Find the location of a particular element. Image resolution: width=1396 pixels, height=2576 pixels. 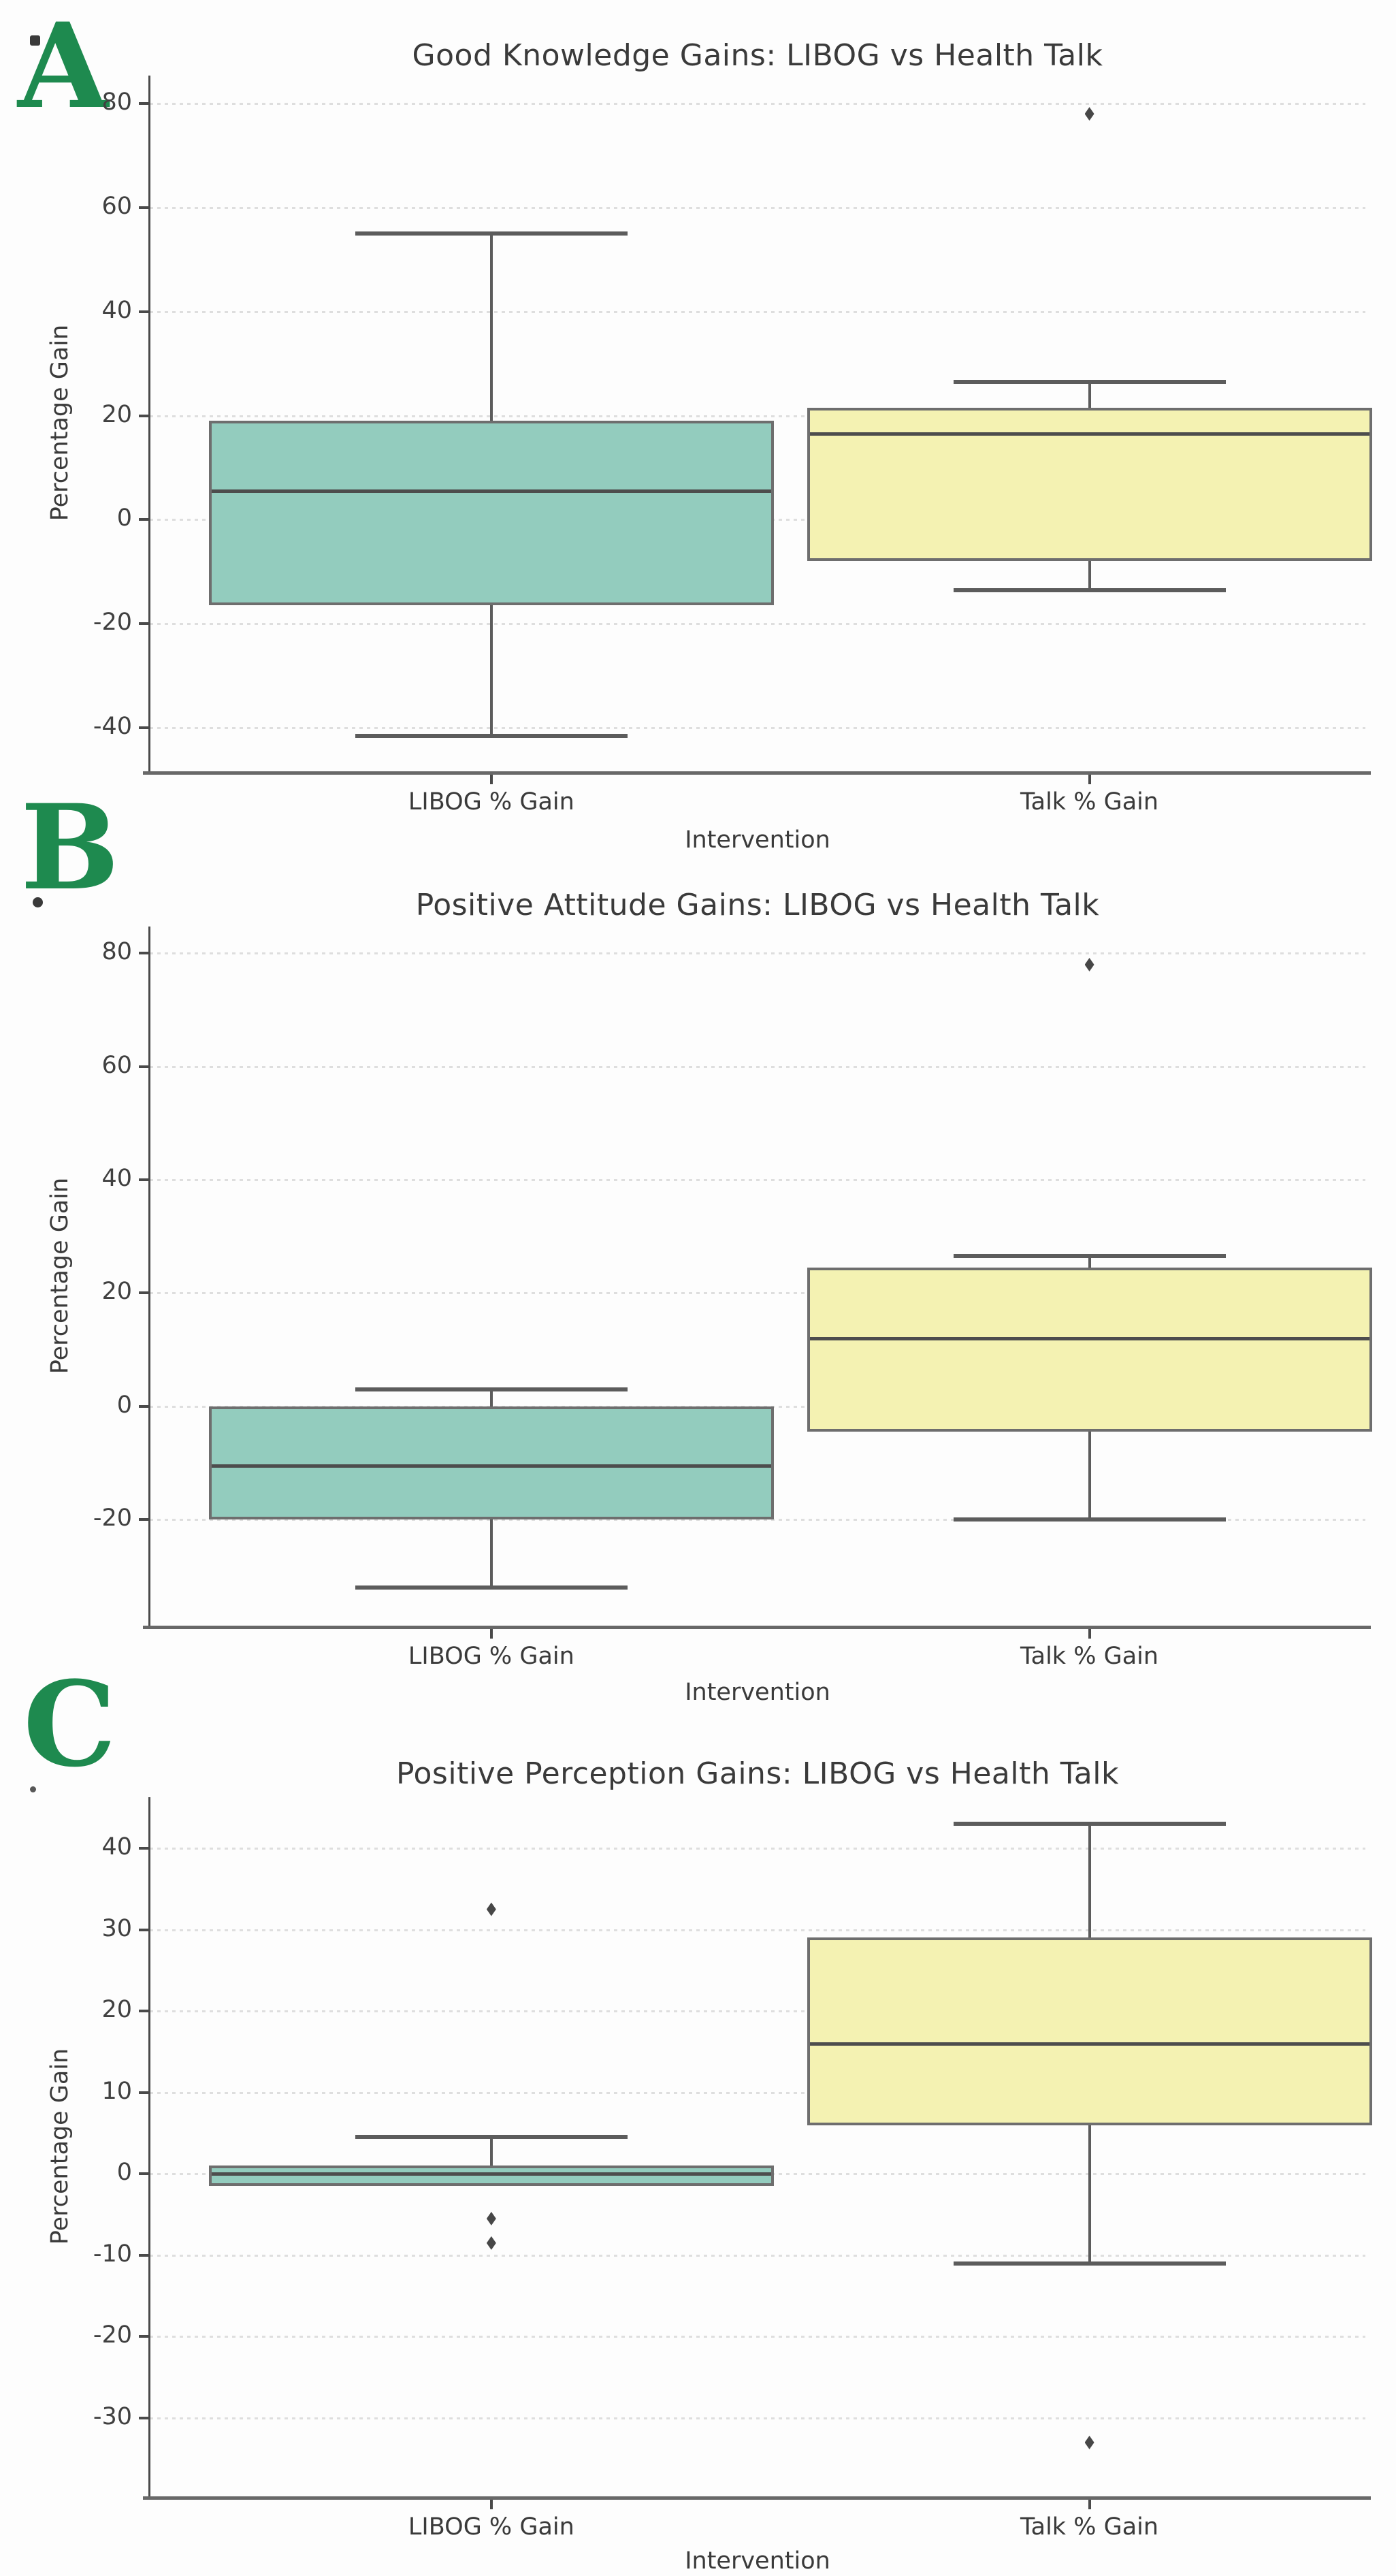

panel-label-c: C is located at coordinates (69, 1724).